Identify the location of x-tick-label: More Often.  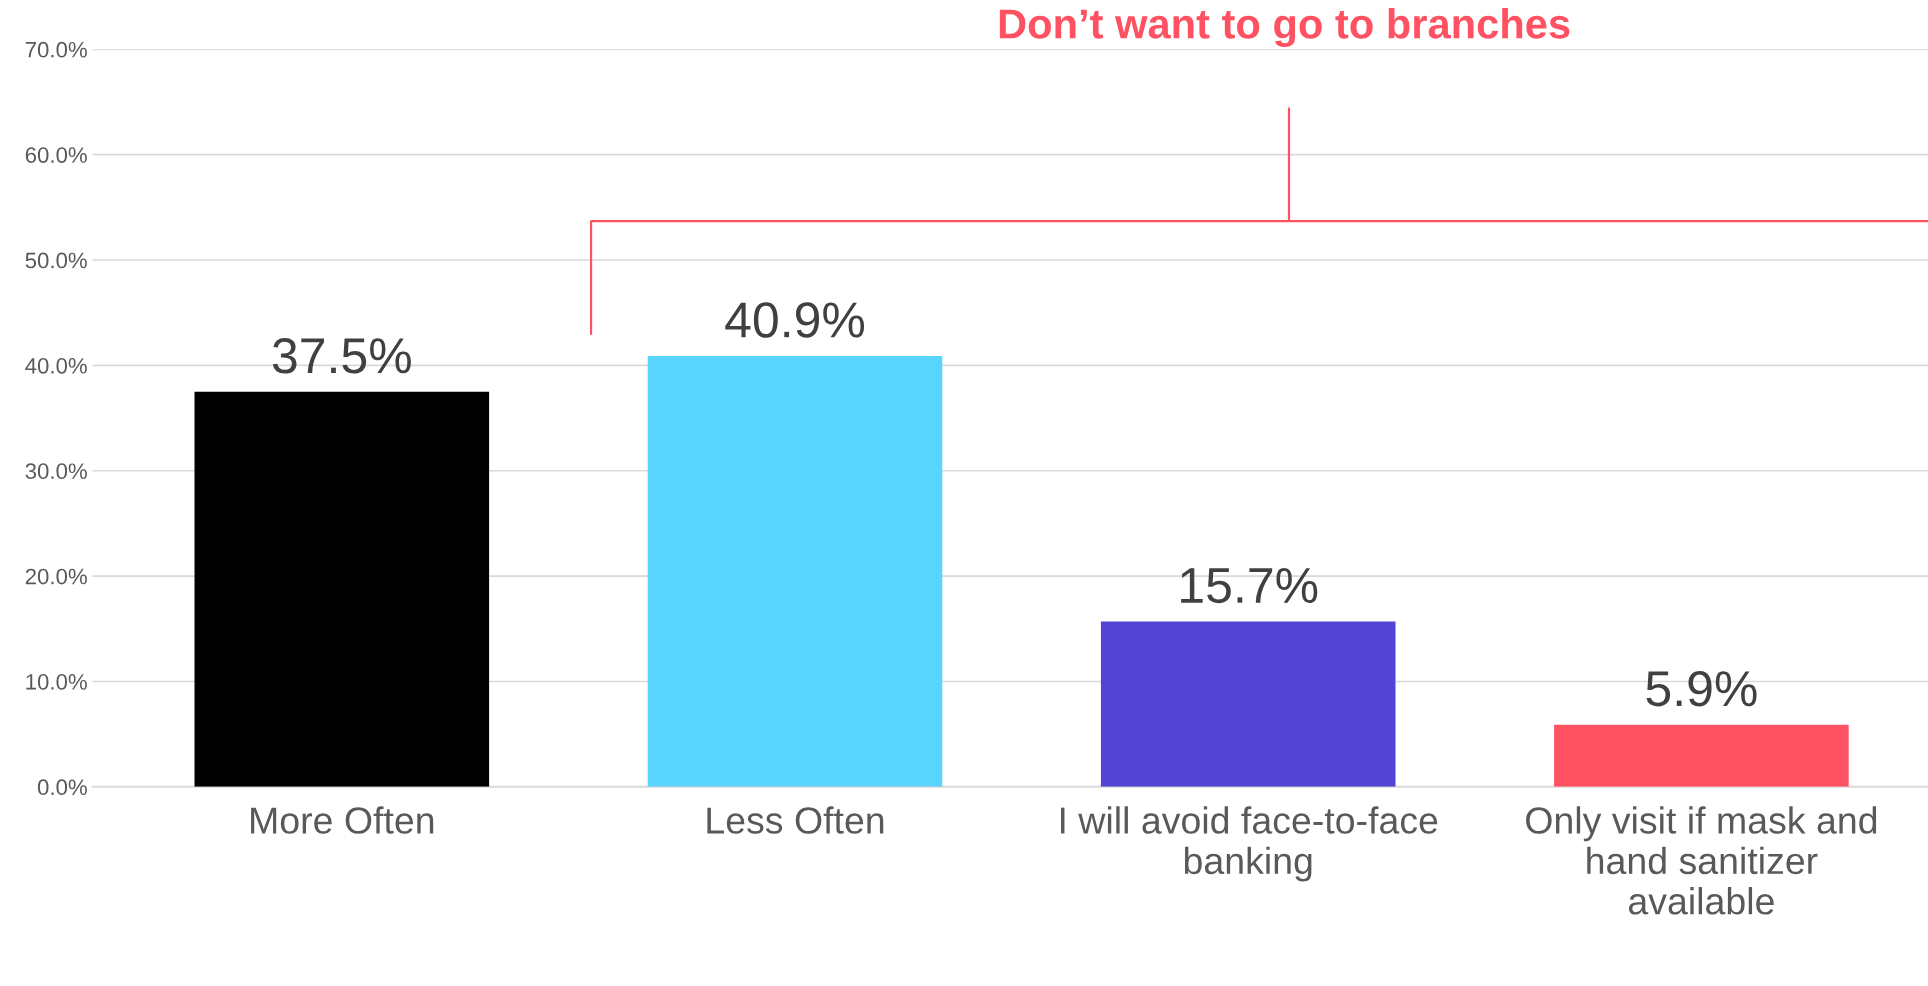
(342, 820).